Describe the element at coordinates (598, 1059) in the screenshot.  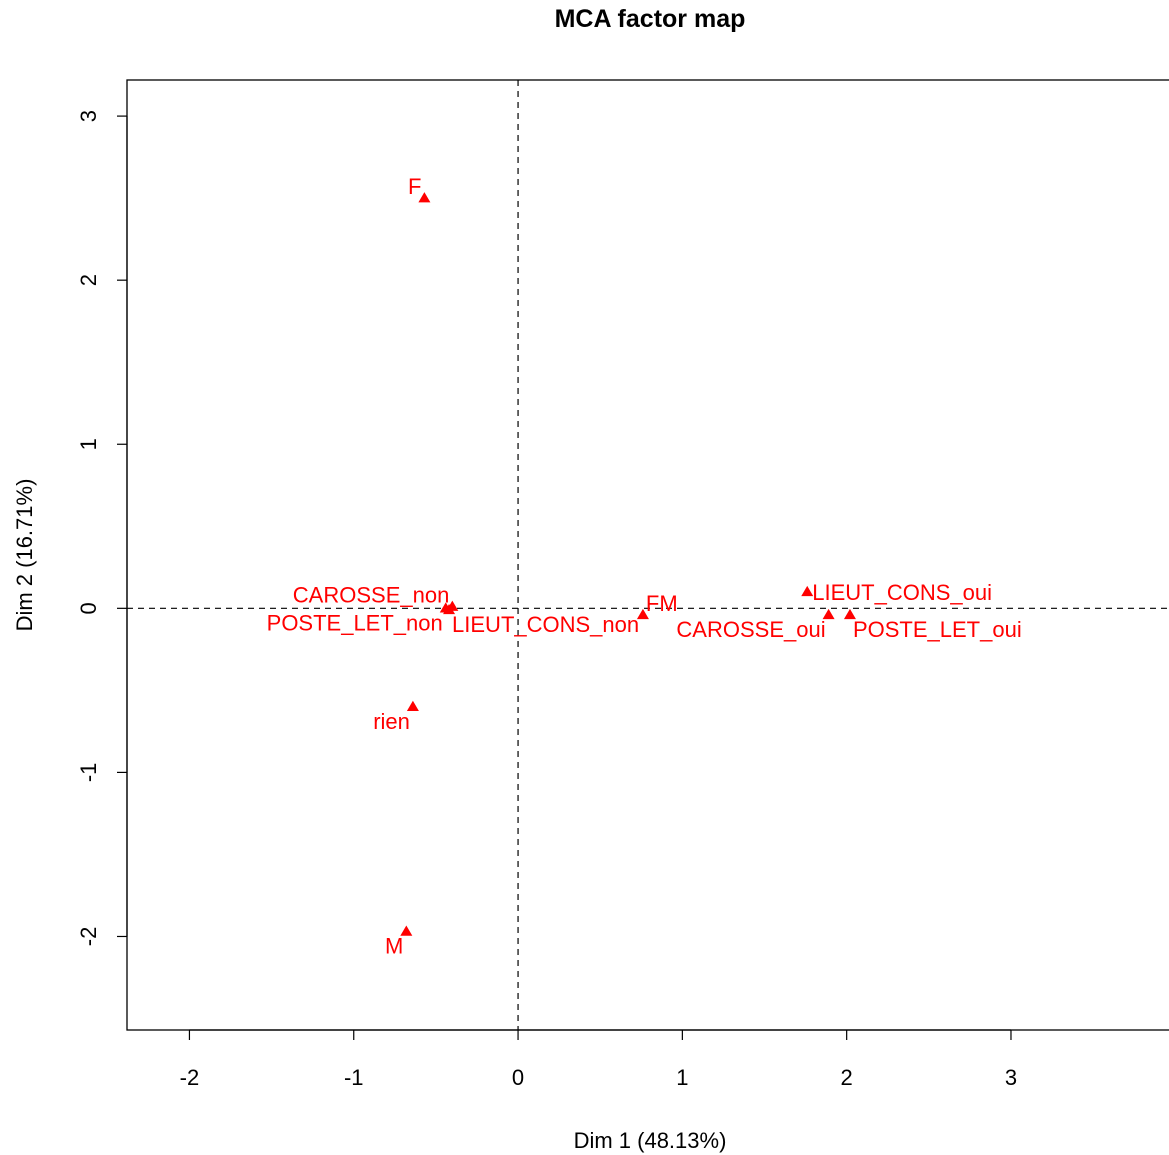
I see `x-axis: -2 -1 0 1 2 3` at that location.